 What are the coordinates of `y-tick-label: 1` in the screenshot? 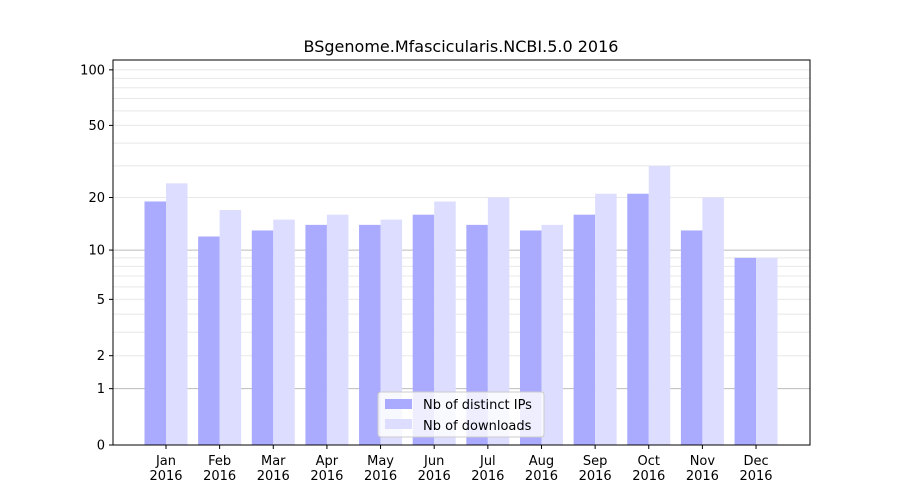 It's located at (101, 389).